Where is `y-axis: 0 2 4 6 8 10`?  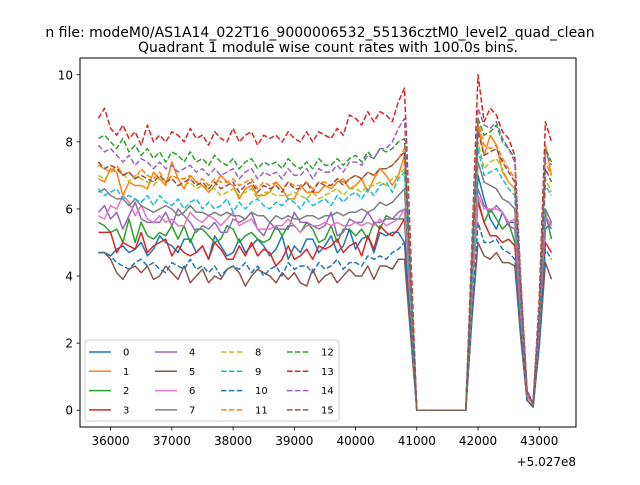
y-axis: 0 2 4 6 8 10 is located at coordinates (69, 243).